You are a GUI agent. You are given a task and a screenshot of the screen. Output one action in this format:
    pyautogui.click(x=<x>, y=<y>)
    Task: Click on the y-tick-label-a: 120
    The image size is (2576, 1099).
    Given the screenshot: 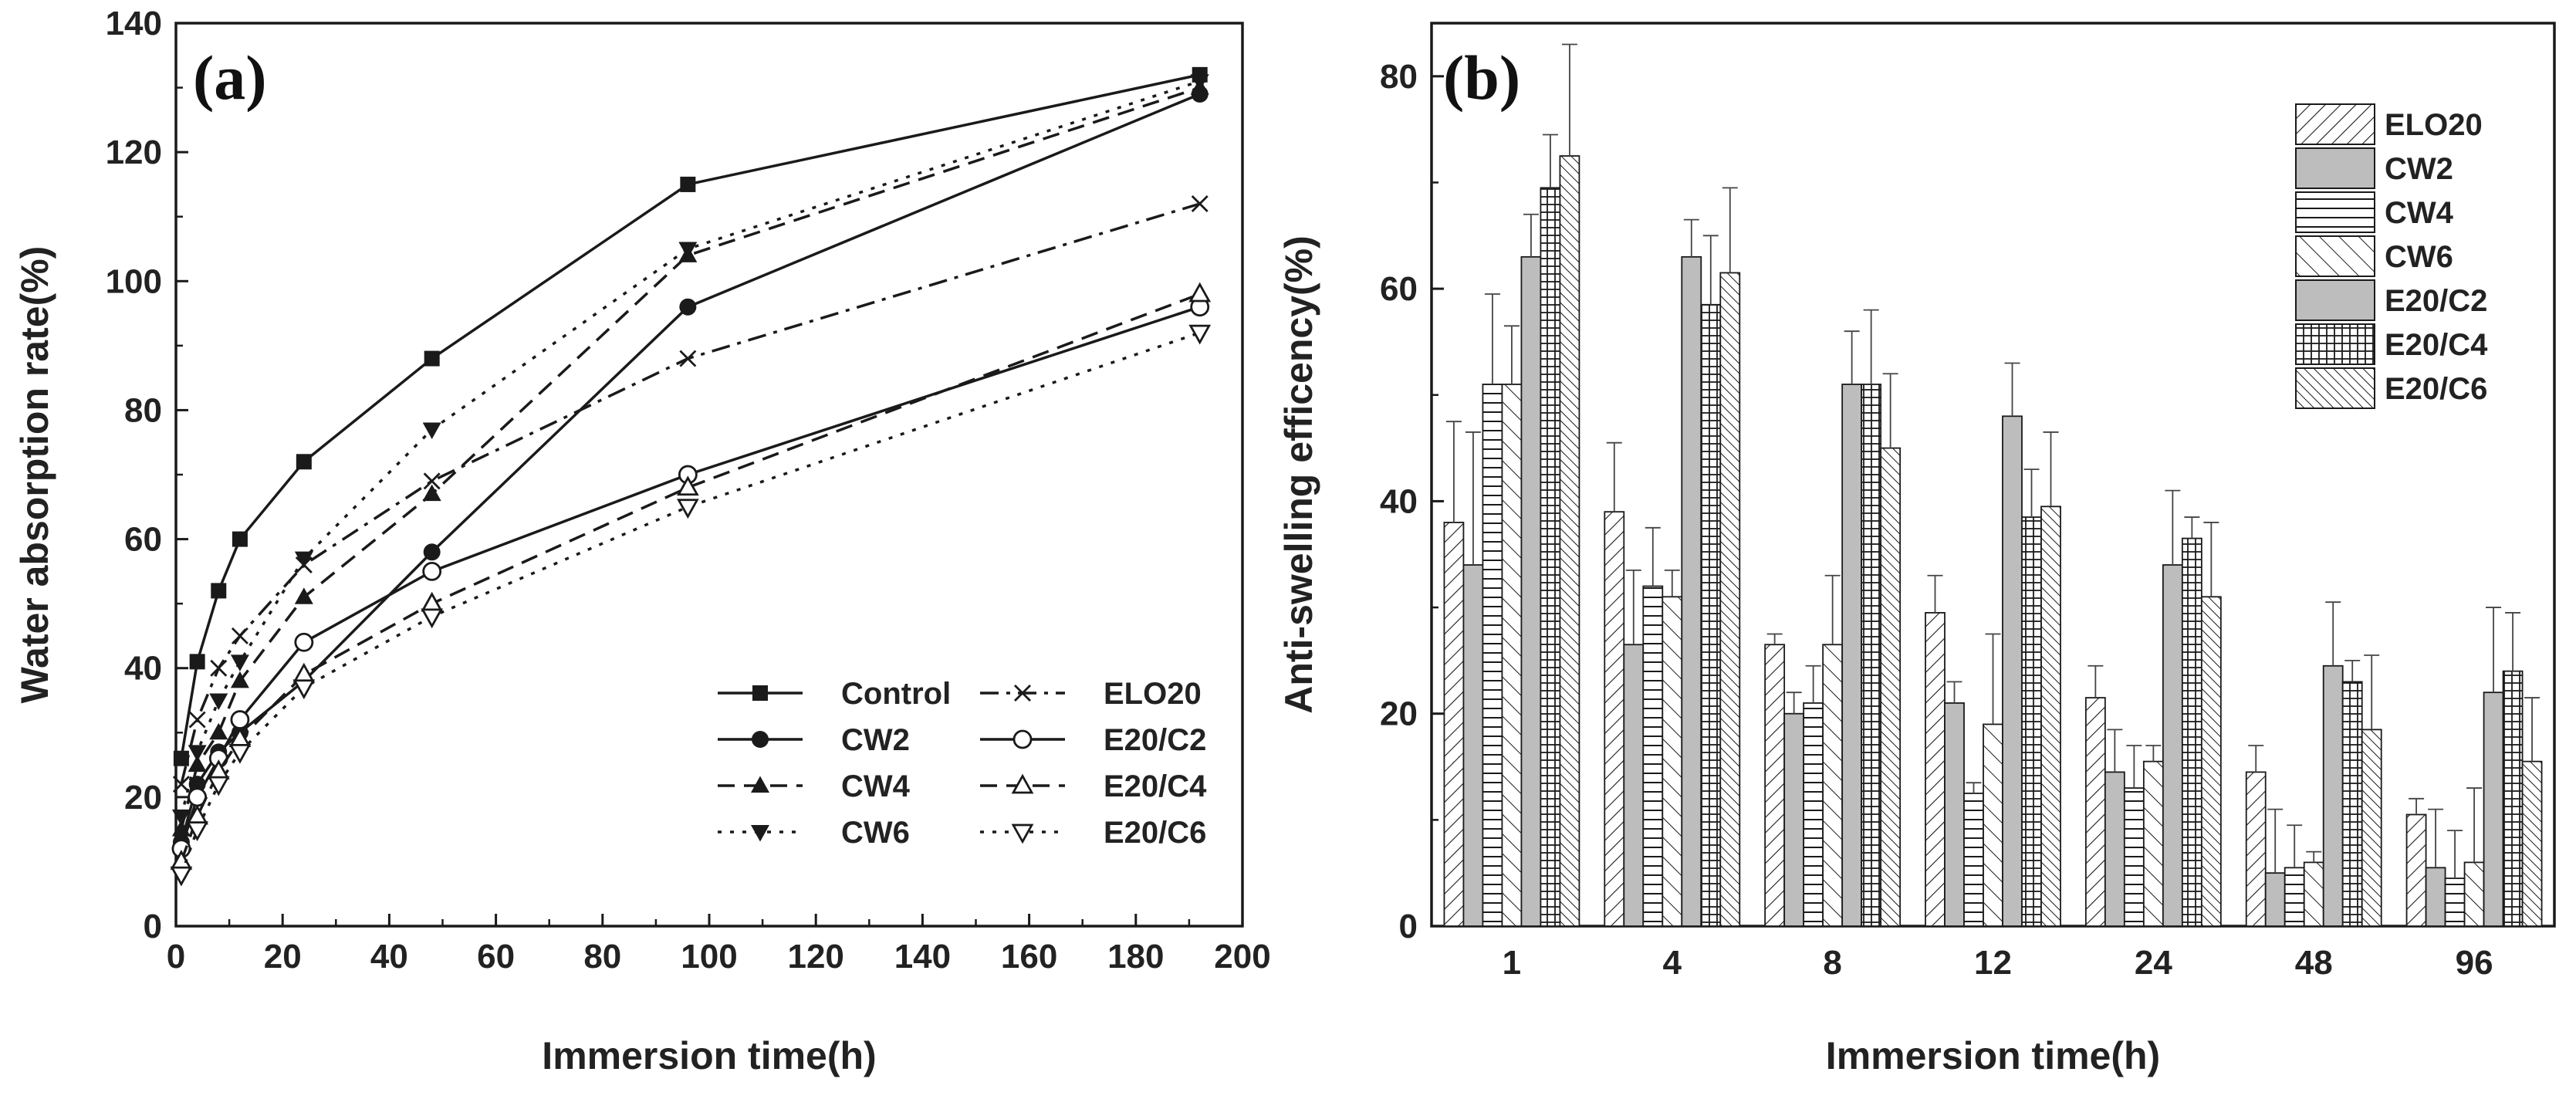 What is the action you would take?
    pyautogui.click(x=134, y=152)
    